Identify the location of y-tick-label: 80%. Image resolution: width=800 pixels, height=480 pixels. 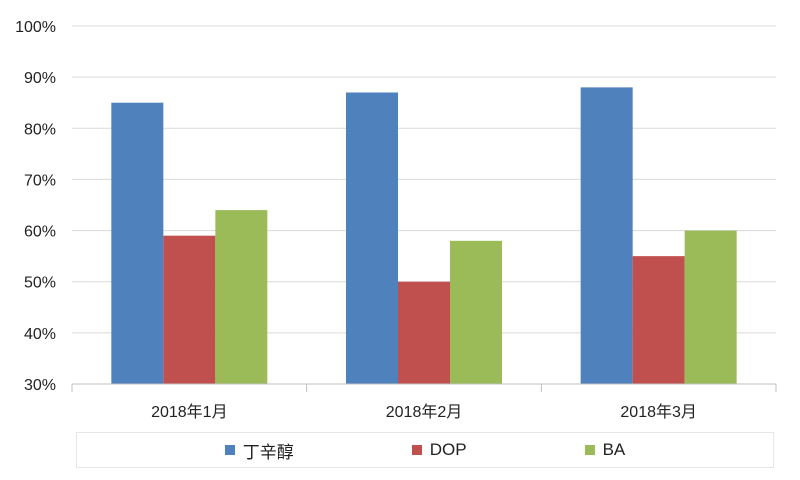
(40, 129).